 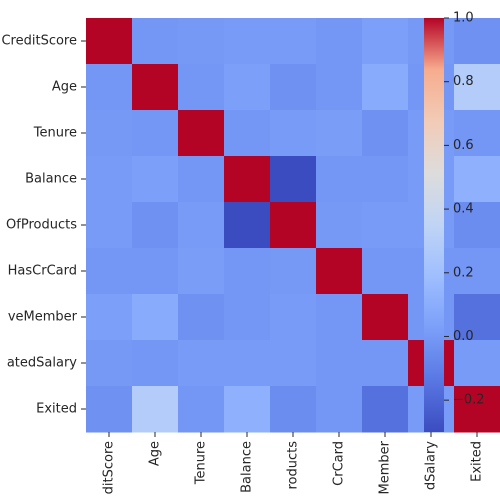 I want to click on y-tick-label: CreditScore, so click(x=39, y=41).